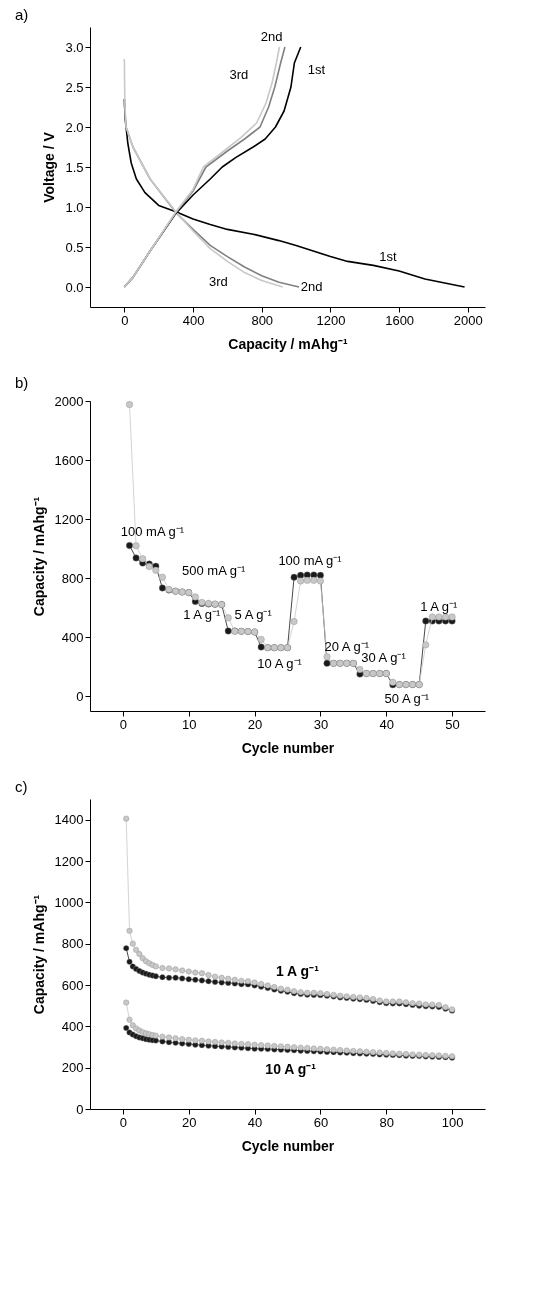  Describe the element at coordinates (22, 14) in the screenshot. I see `chart-title: a)` at that location.